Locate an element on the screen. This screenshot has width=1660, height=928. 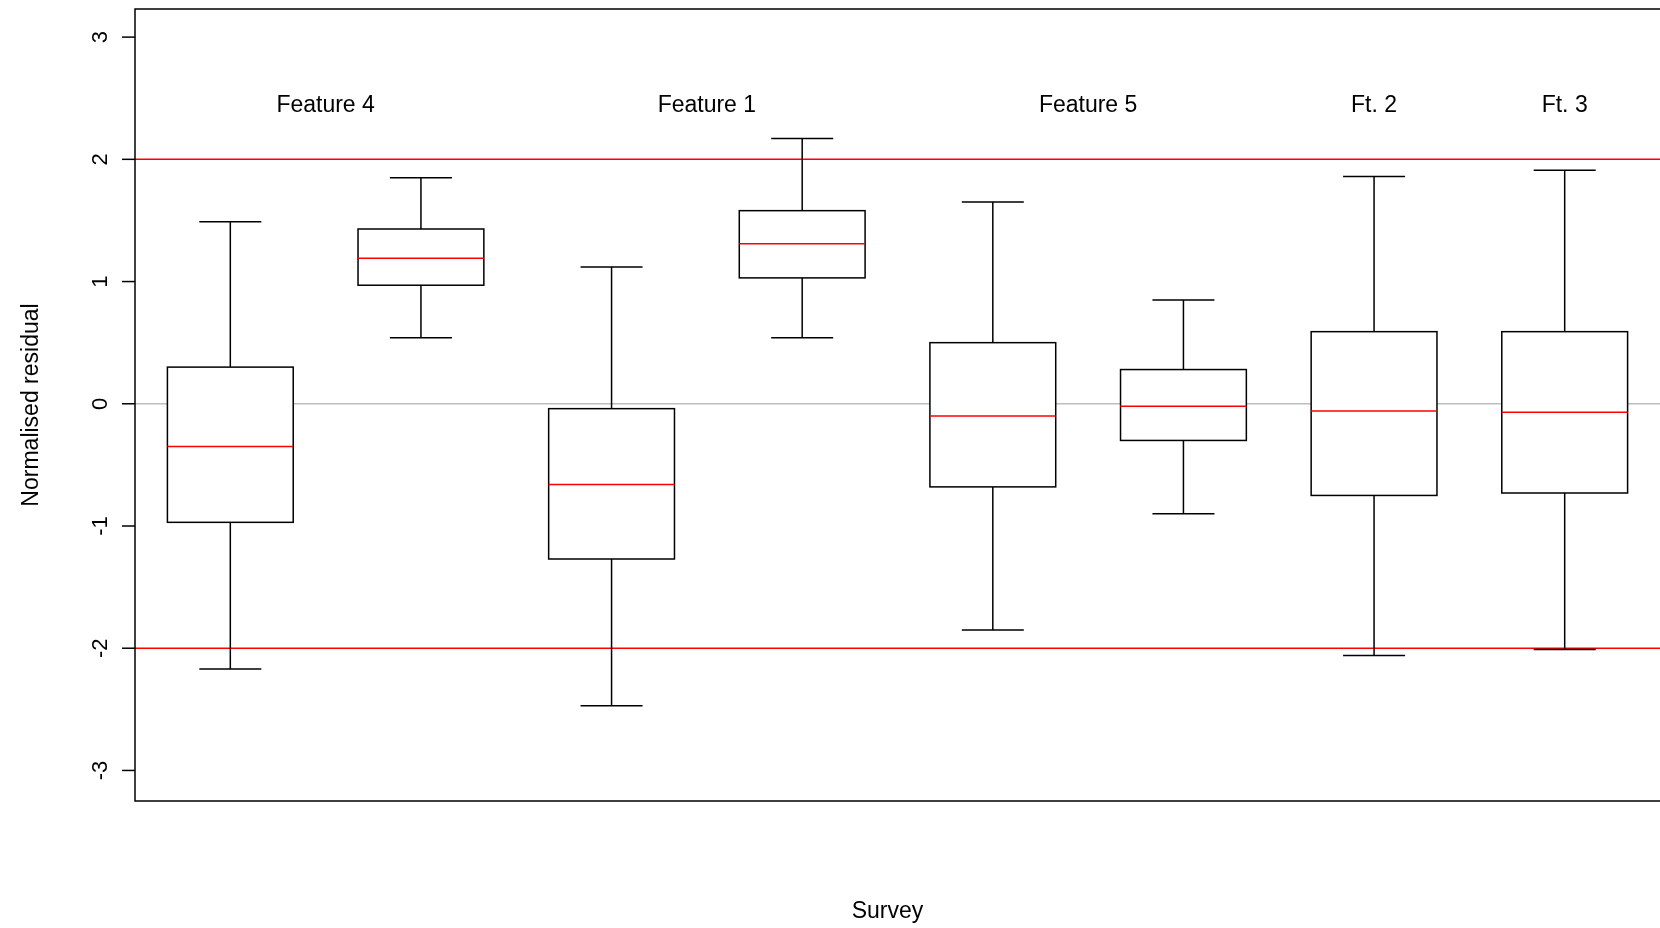
y-tick-label: 2 is located at coordinates (99, 159).